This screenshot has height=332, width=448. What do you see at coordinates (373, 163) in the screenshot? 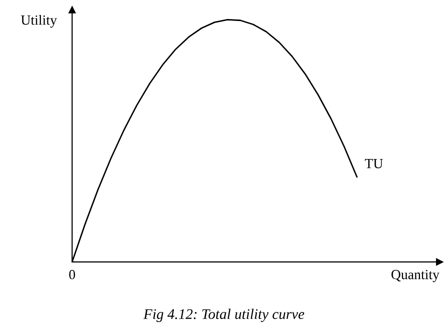
I see `series-label: TU` at bounding box center [373, 163].